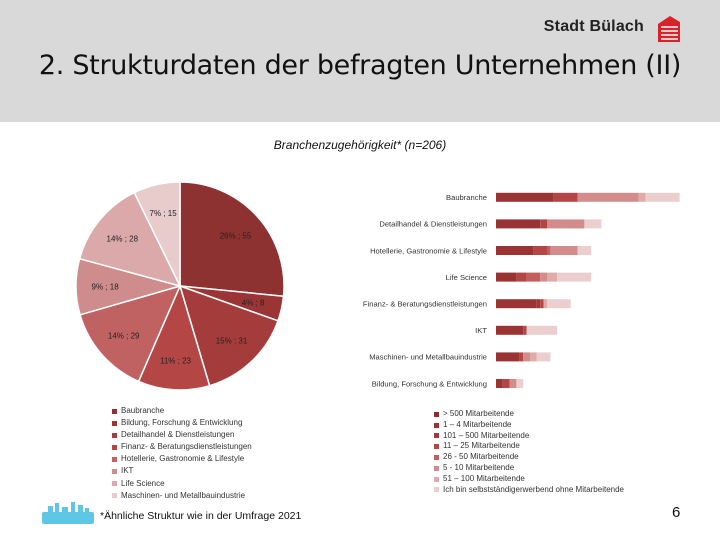 The width and height of the screenshot is (720, 540). I want to click on bar-category-label: Detailhandel & Dienstleistungen, so click(433, 224).